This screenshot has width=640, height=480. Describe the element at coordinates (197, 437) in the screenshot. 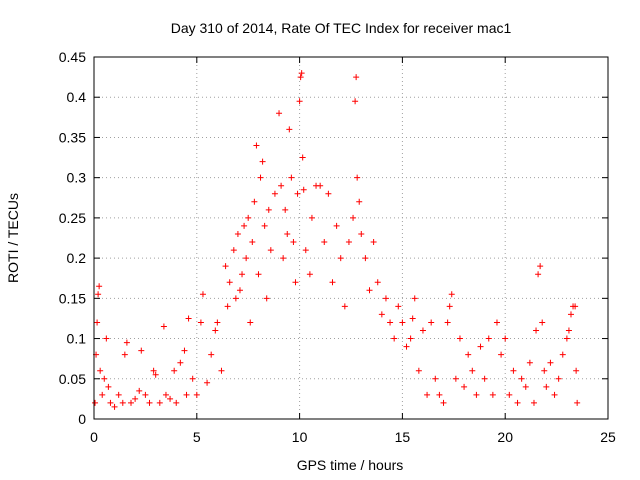

I see `x-tick-label: 5` at that location.